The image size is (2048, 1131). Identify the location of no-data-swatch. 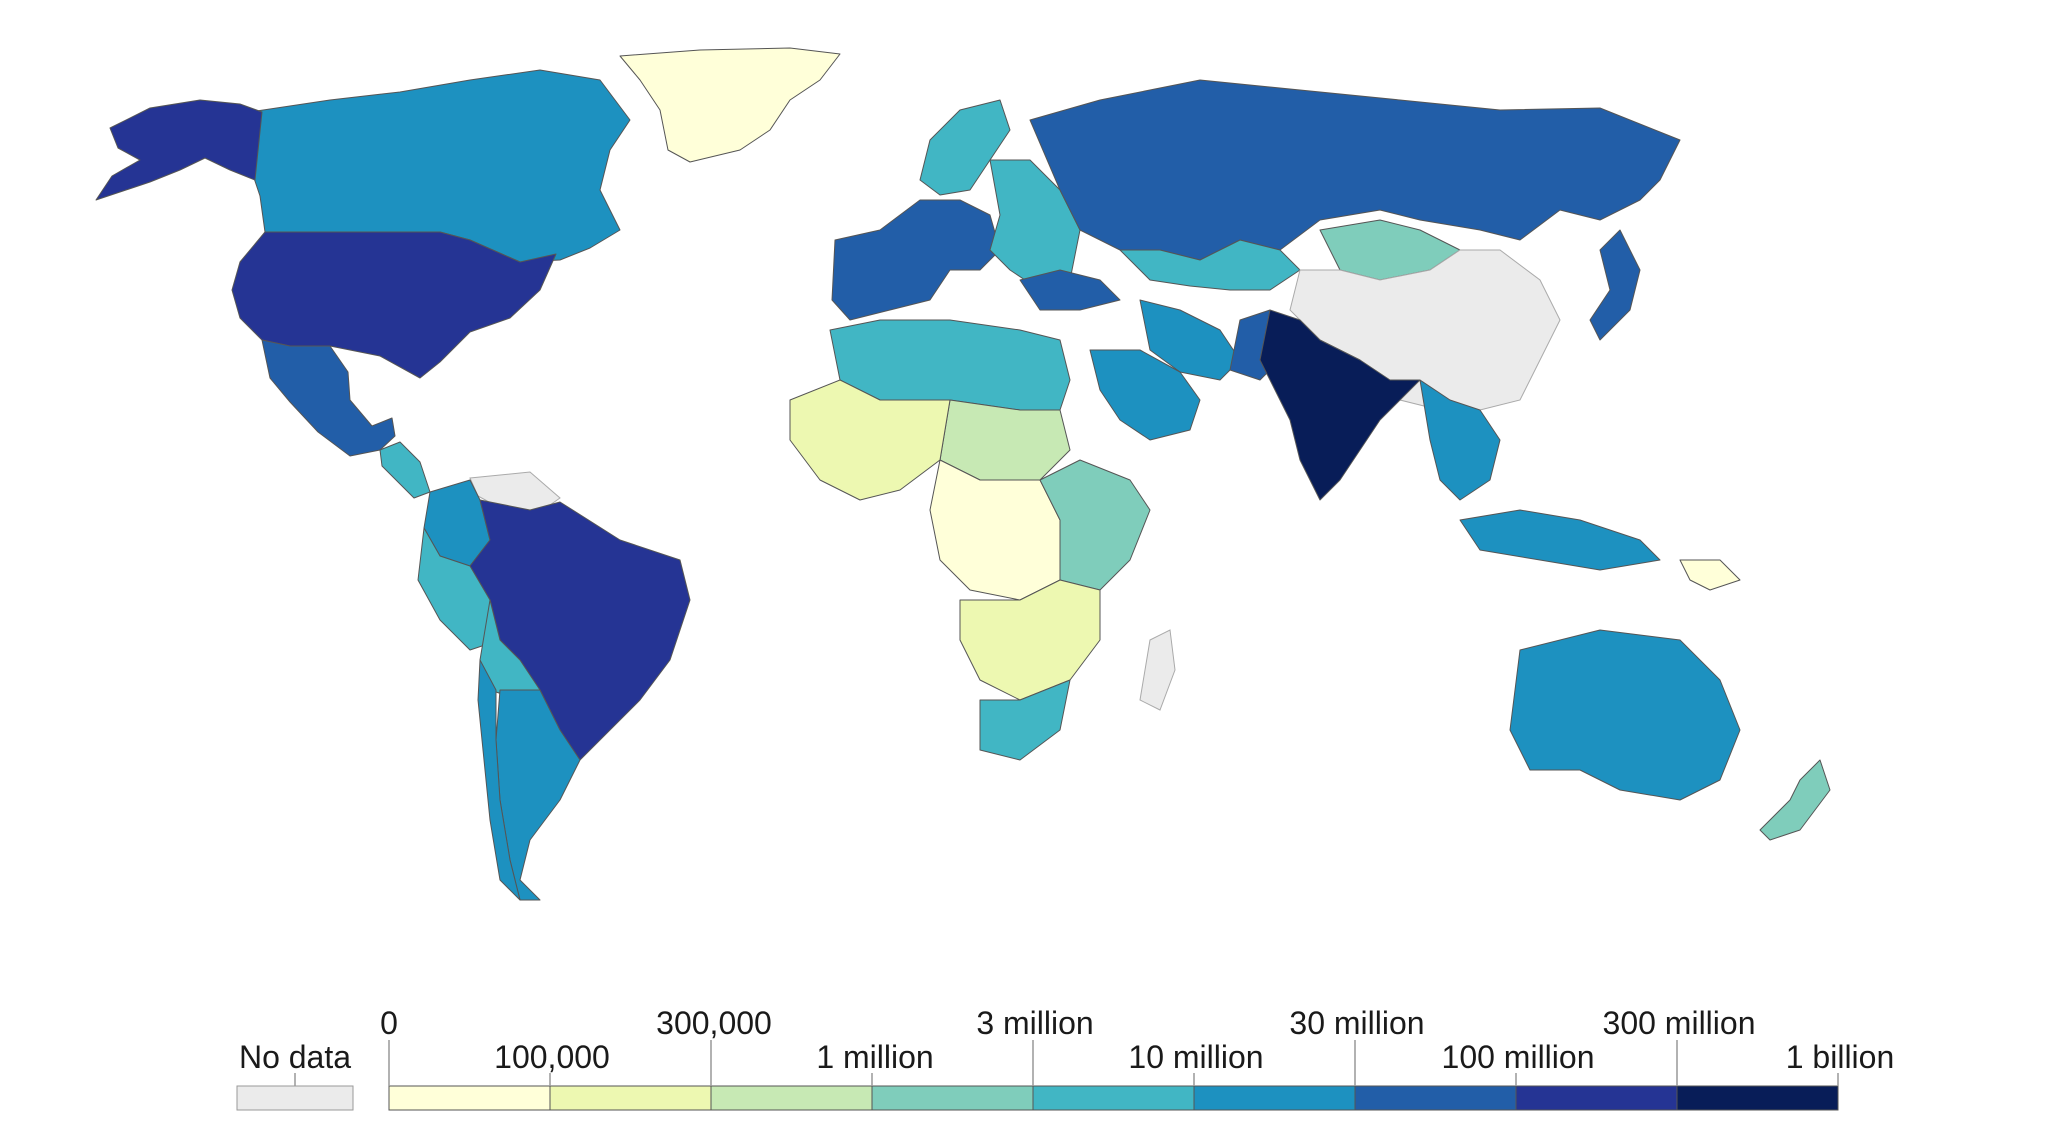
(295, 1098).